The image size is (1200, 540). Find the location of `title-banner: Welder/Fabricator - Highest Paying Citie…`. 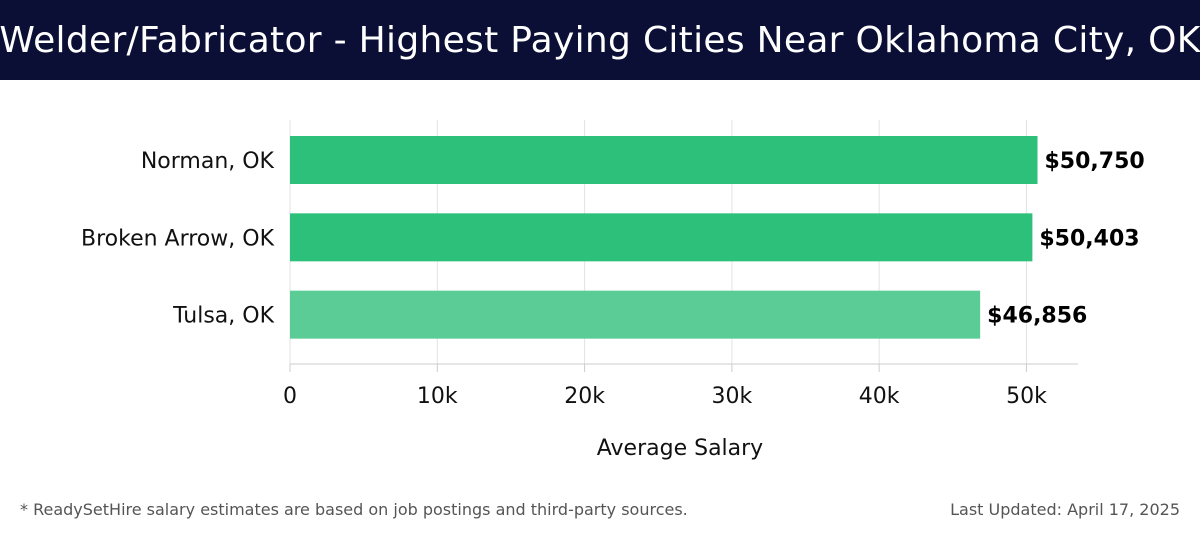

title-banner: Welder/Fabricator - Highest Paying Citie… is located at coordinates (600, 40).